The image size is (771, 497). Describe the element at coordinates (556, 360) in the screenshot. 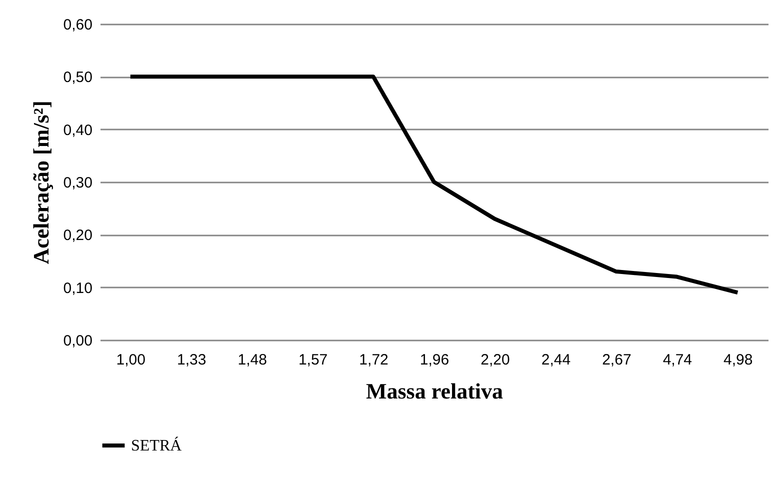

I see `x-tick-label: 2,44` at that location.